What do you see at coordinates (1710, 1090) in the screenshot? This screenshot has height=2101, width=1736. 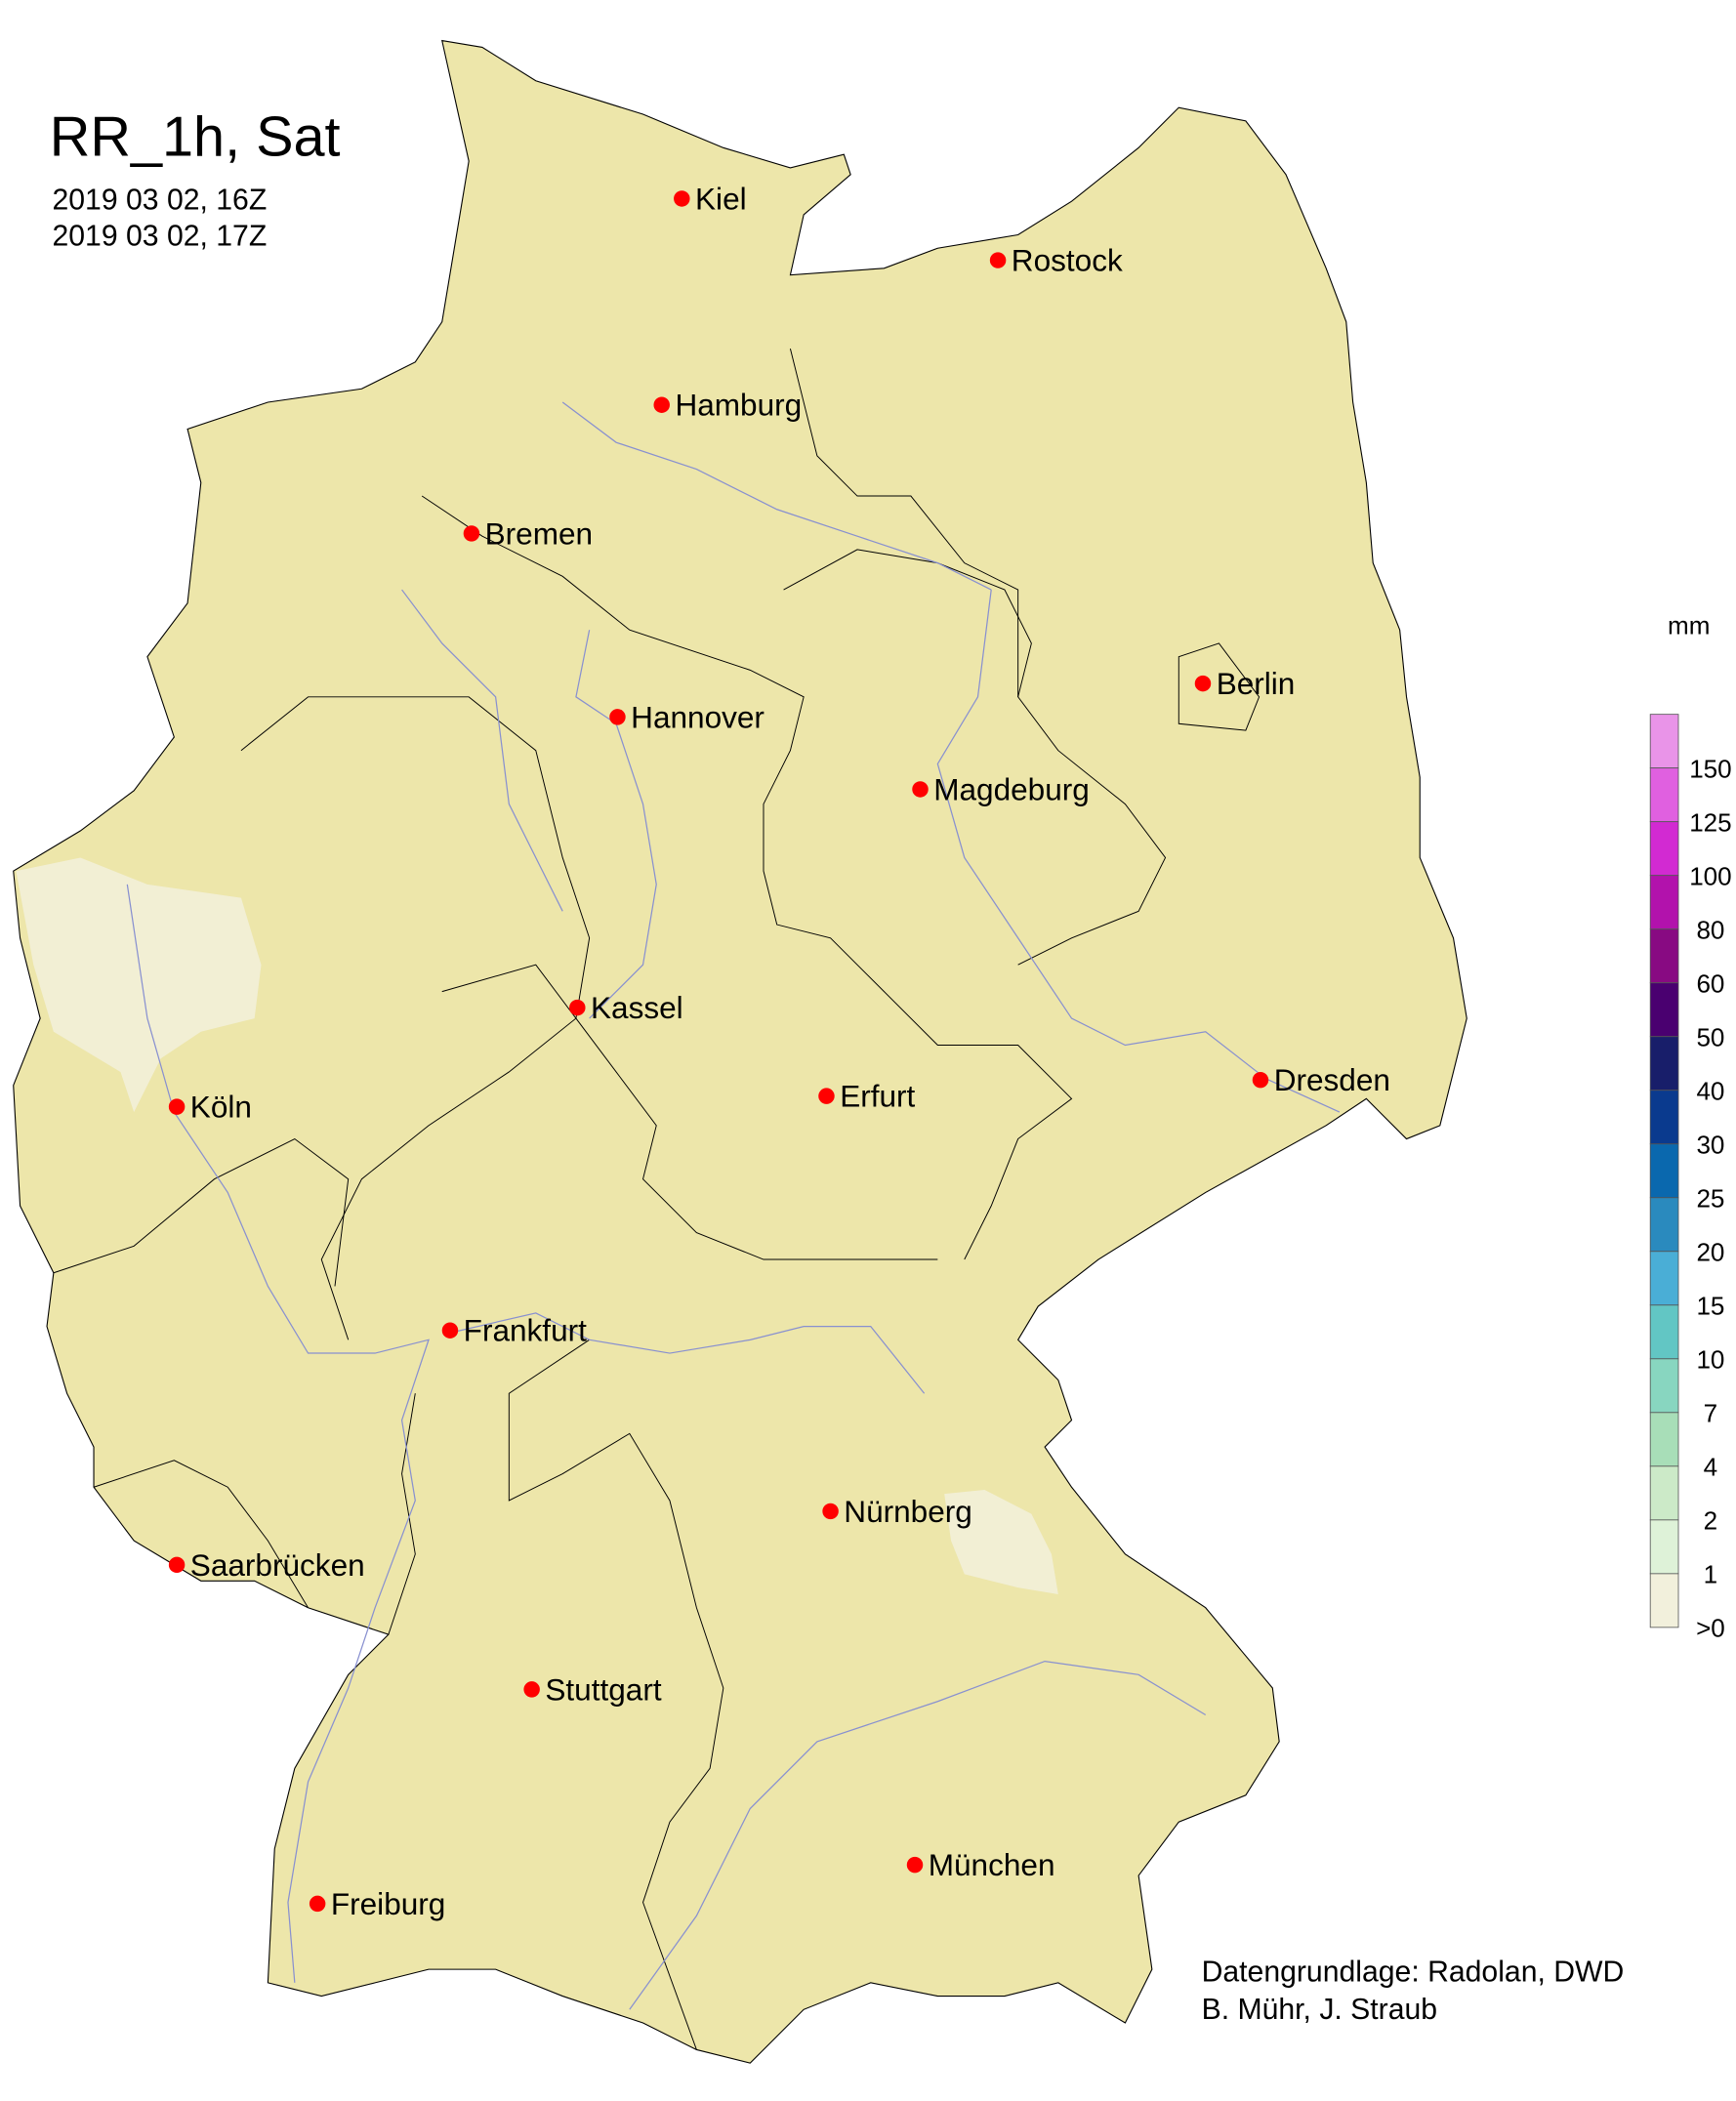 I see `legend-label: 40` at bounding box center [1710, 1090].